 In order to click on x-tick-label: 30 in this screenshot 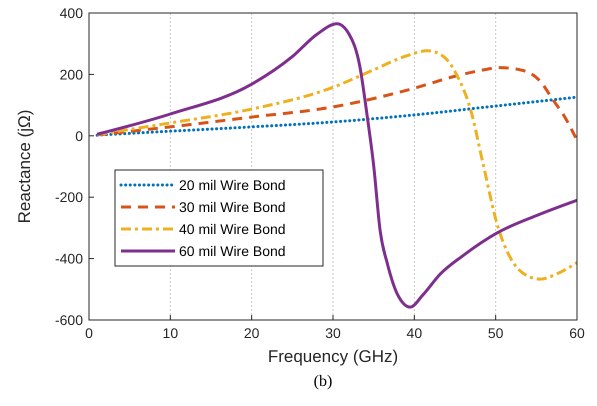, I will do `click(333, 333)`.